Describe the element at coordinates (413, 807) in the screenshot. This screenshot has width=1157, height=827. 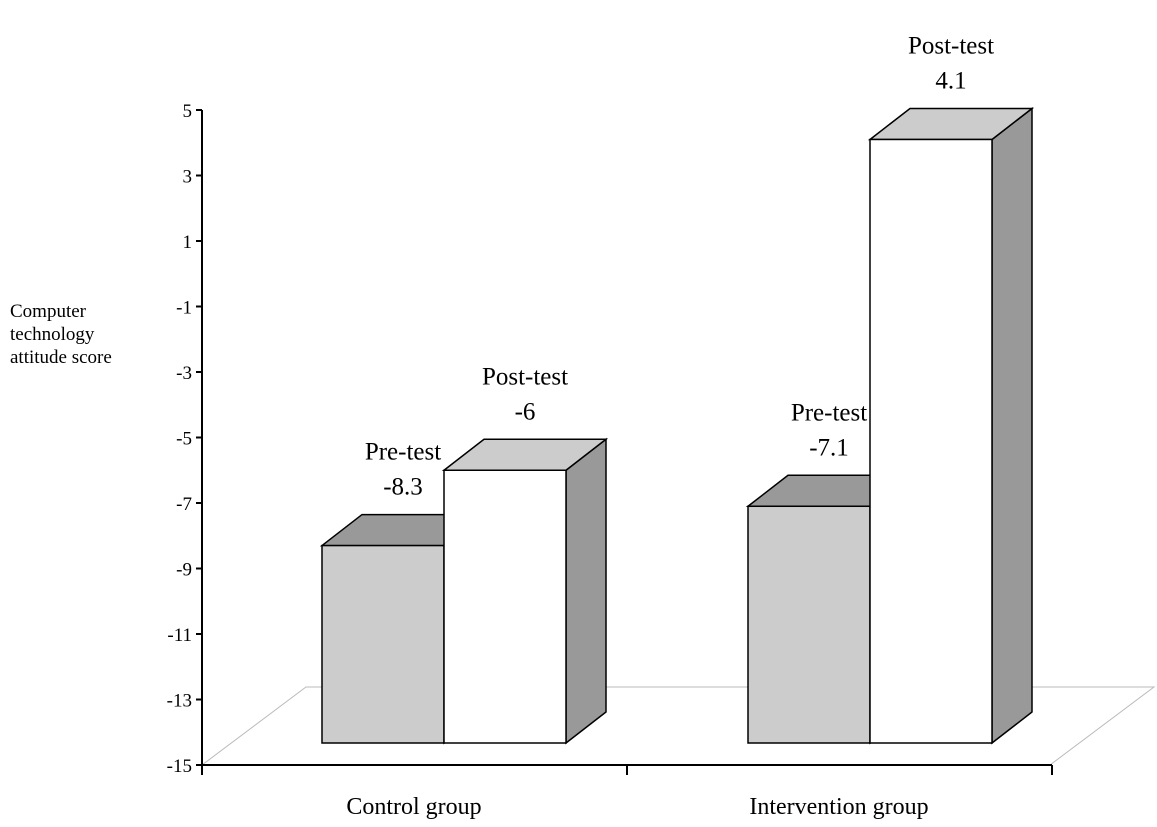
I see `x-tick-label: Control group` at that location.